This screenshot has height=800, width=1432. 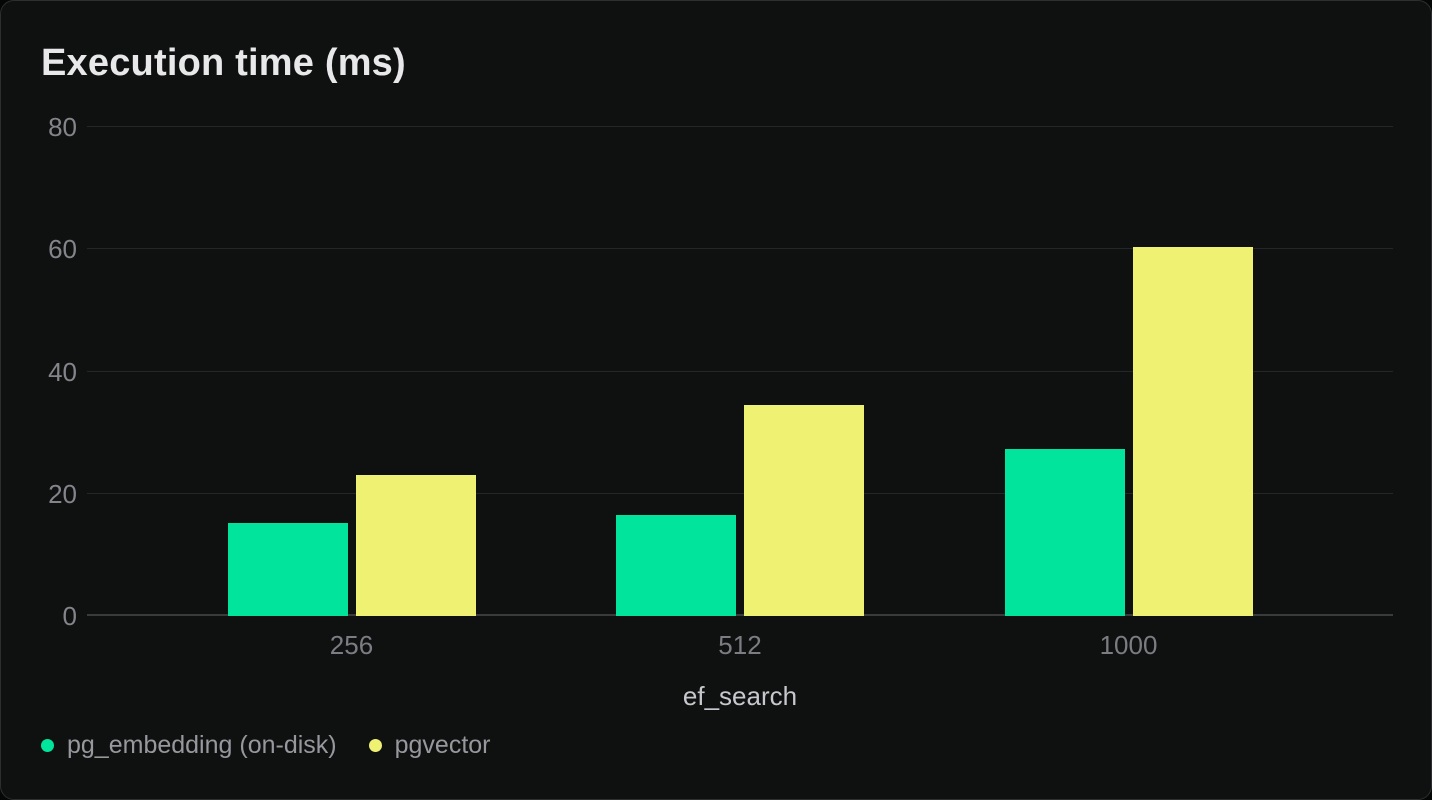 I want to click on y-tick-label: 80, so click(x=62, y=127).